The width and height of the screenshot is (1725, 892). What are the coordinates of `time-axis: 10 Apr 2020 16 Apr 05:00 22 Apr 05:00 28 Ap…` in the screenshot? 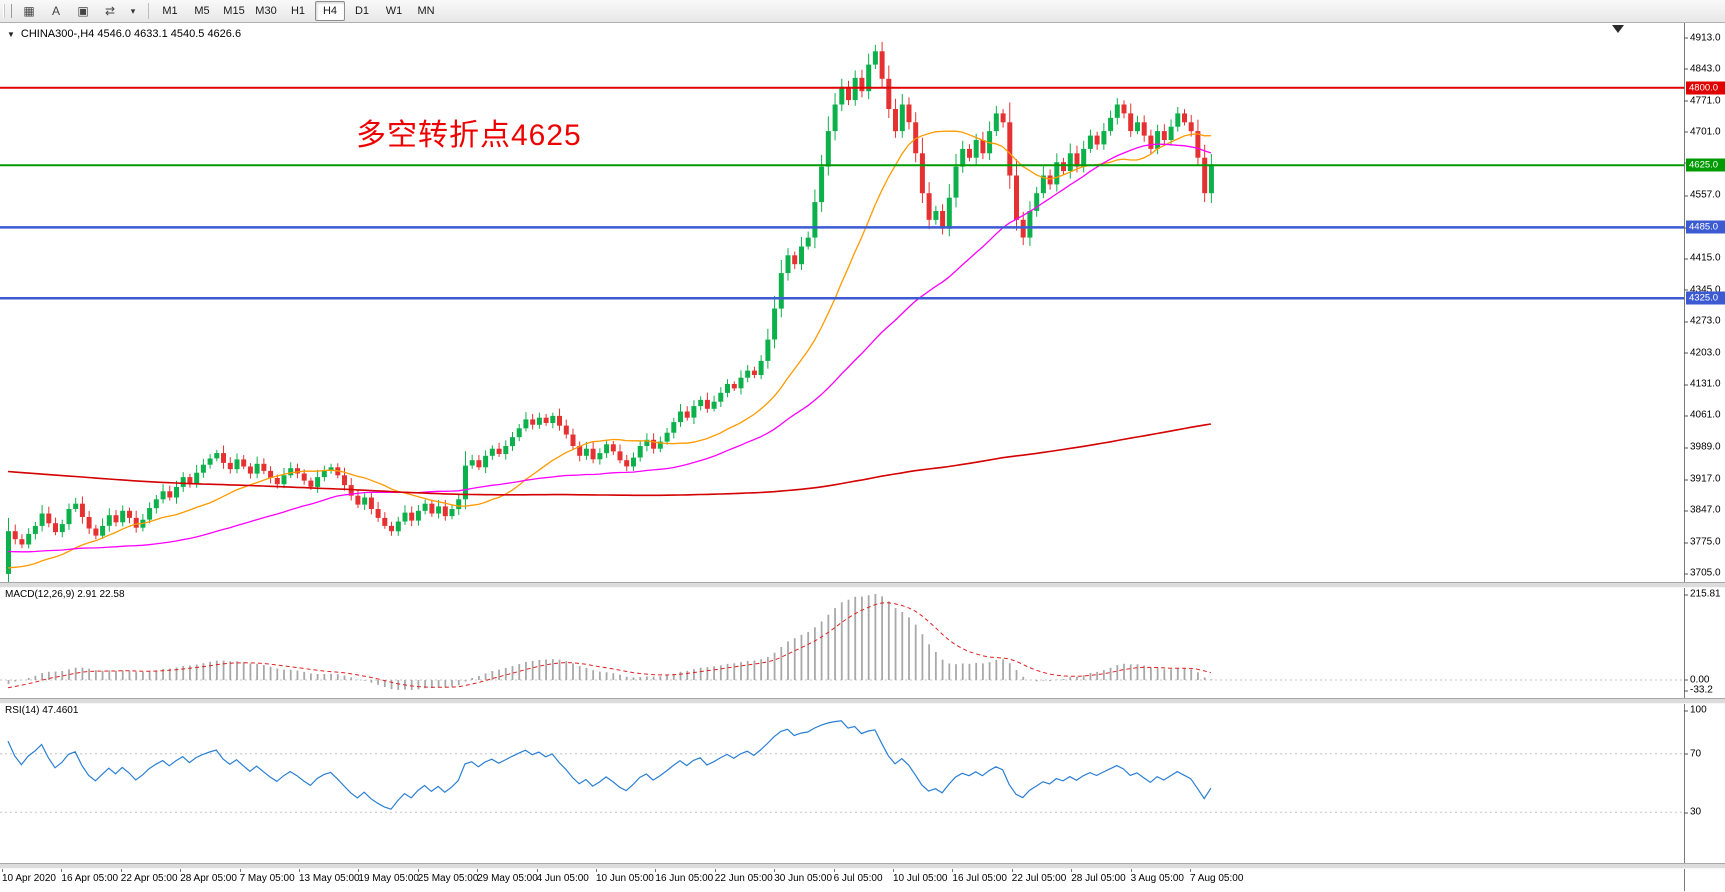 It's located at (842, 879).